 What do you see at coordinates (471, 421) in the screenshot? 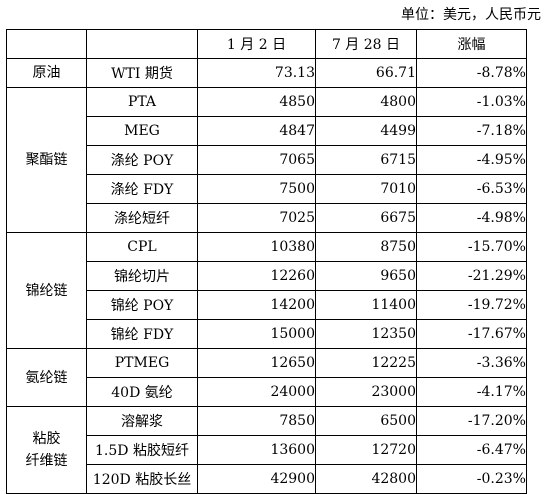
I see `change-cell: -17.20%` at bounding box center [471, 421].